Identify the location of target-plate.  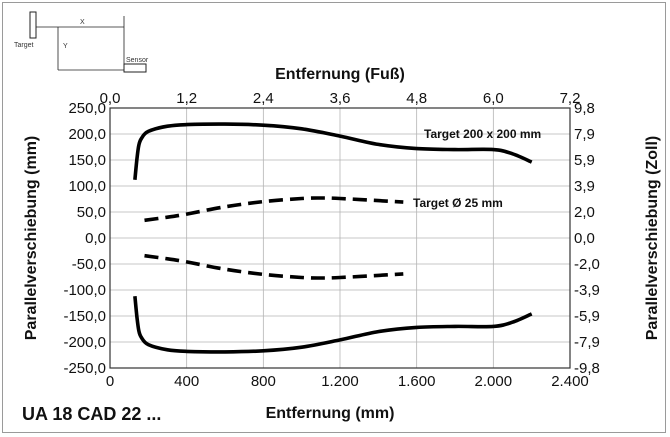
(33, 25).